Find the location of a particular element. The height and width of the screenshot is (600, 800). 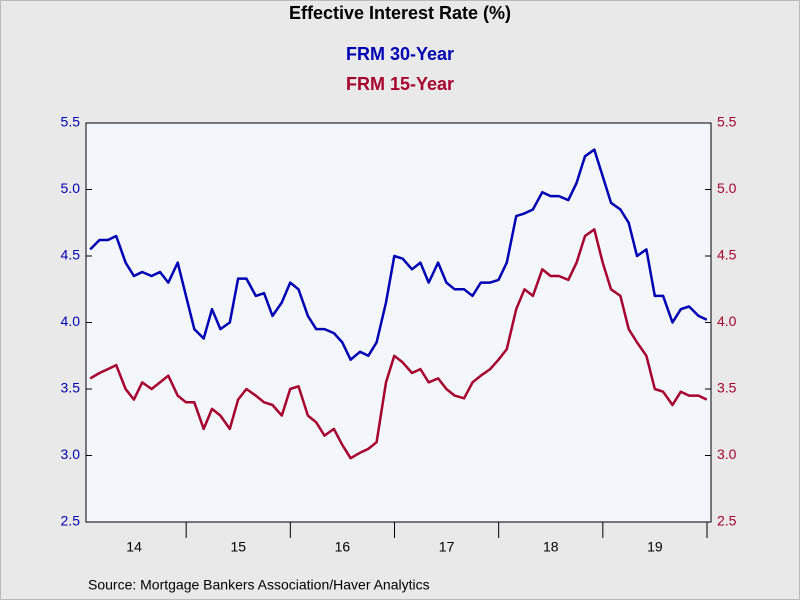

y2-tick-label: 2.5 is located at coordinates (727, 521).